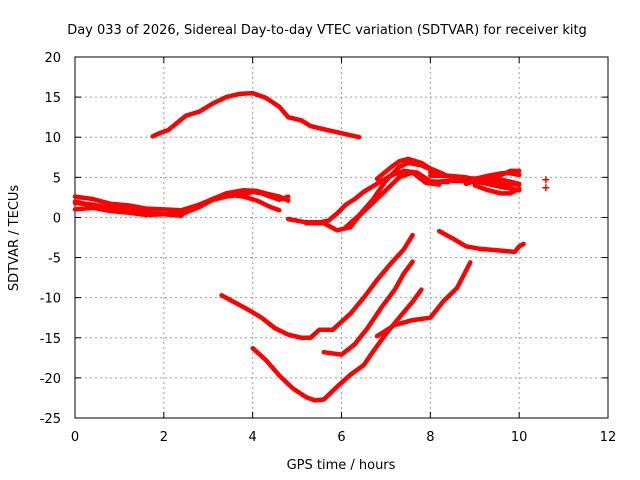 This screenshot has height=480, width=640. Describe the element at coordinates (50, 339) in the screenshot. I see `y-tick-label: -15` at that location.